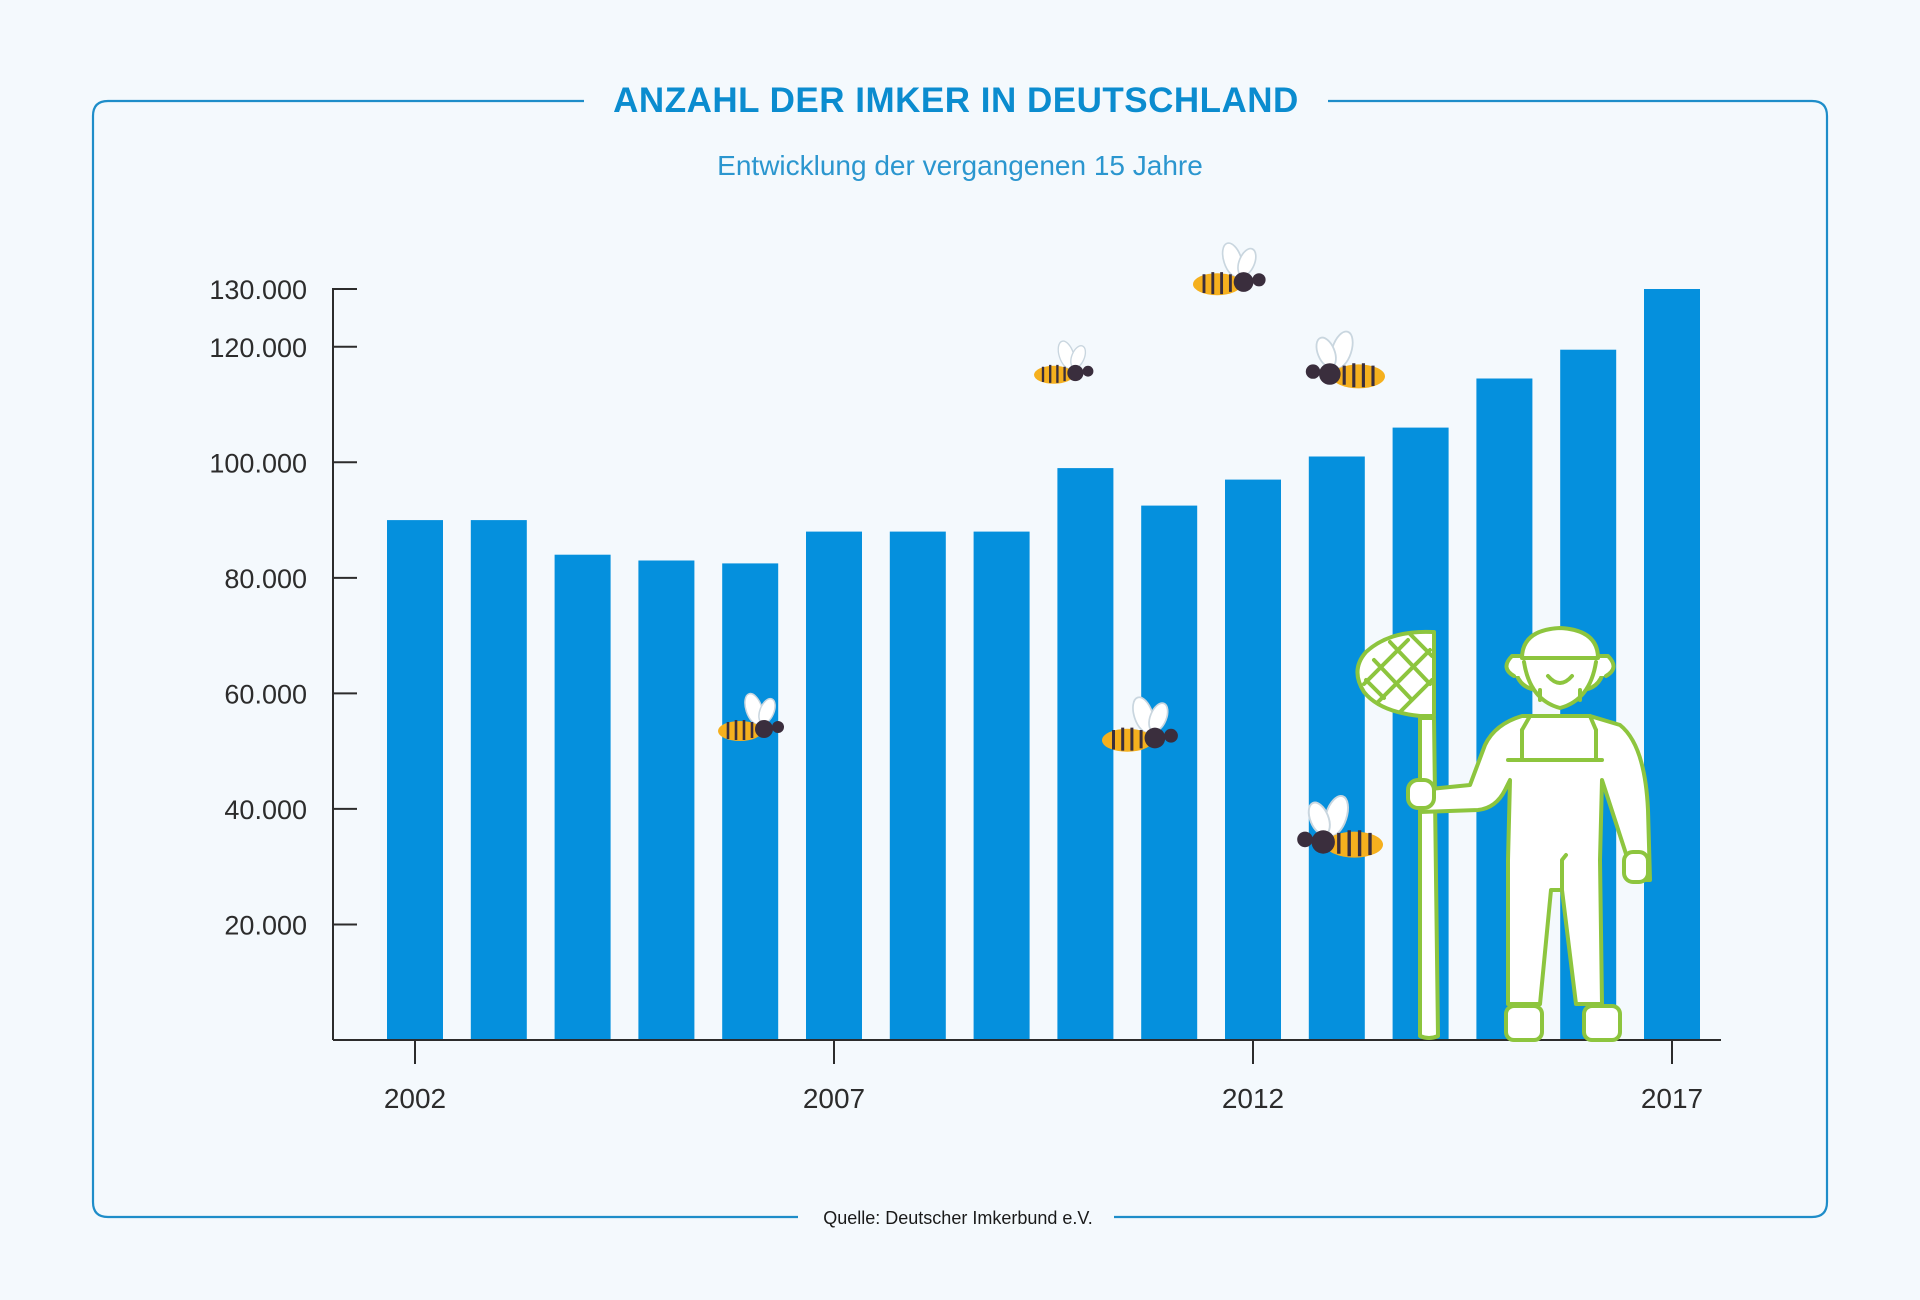  What do you see at coordinates (1085, 754) in the screenshot?
I see `bar-2010` at bounding box center [1085, 754].